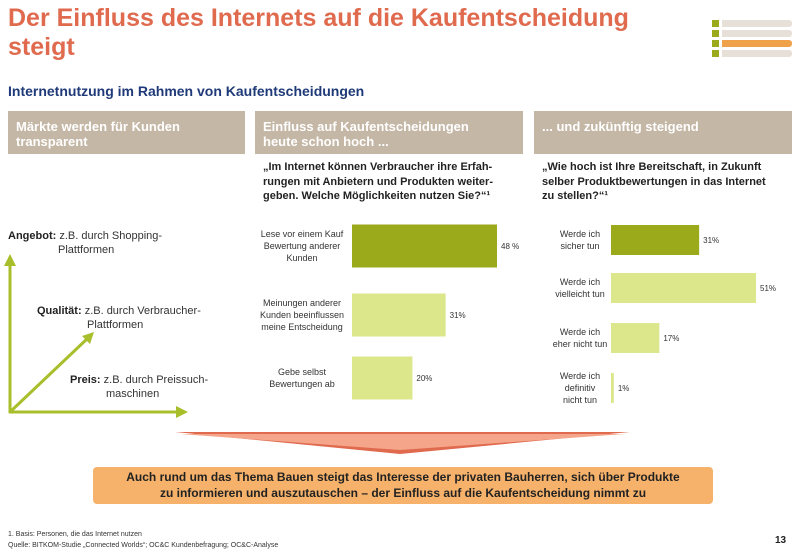 This screenshot has width=800, height=556. I want to click on market-item-offer-label: Angebot:, so click(32, 236).